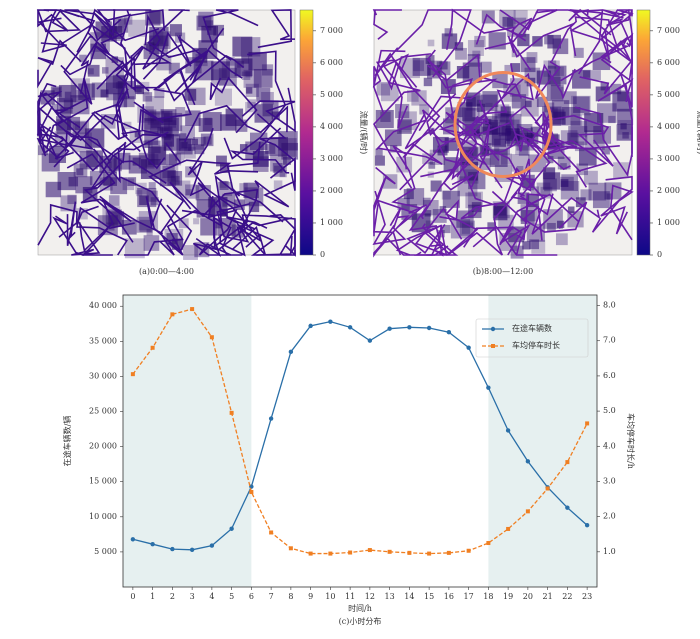  What do you see at coordinates (609, 480) in the screenshot?
I see `y2-tick-label: 3.0` at bounding box center [609, 480].